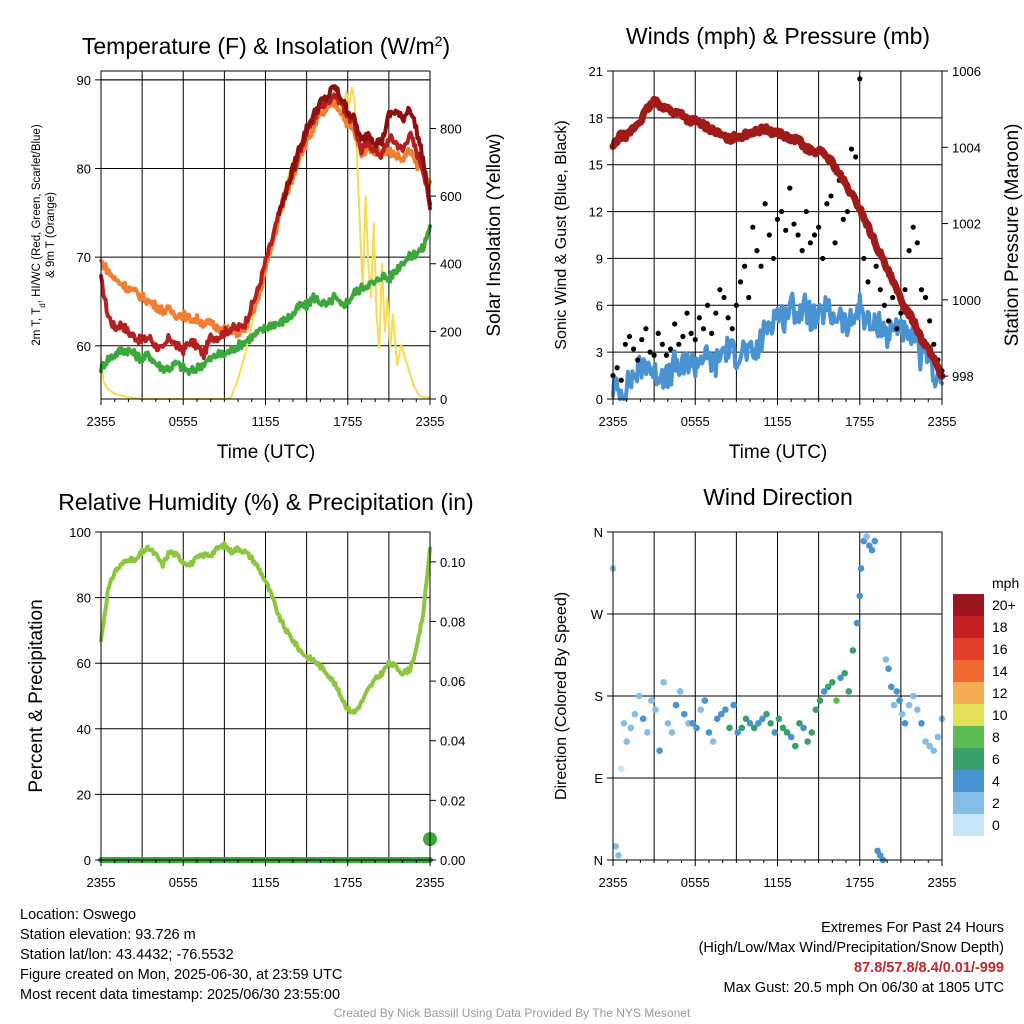 The image size is (1024, 1024). Describe the element at coordinates (266, 46) in the screenshot. I see `temperature-title: Temperature (F) & Insolation (W/m2)` at that location.